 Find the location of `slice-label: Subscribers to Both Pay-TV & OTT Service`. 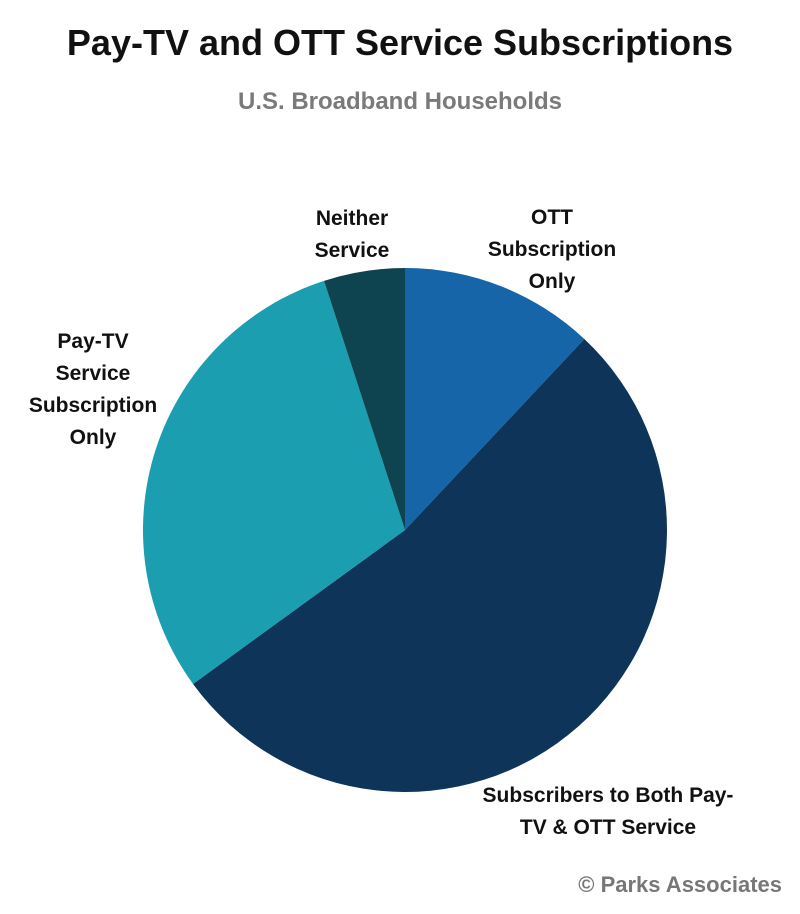

slice-label: Subscribers to Both Pay-TV & OTT Service is located at coordinates (608, 811).